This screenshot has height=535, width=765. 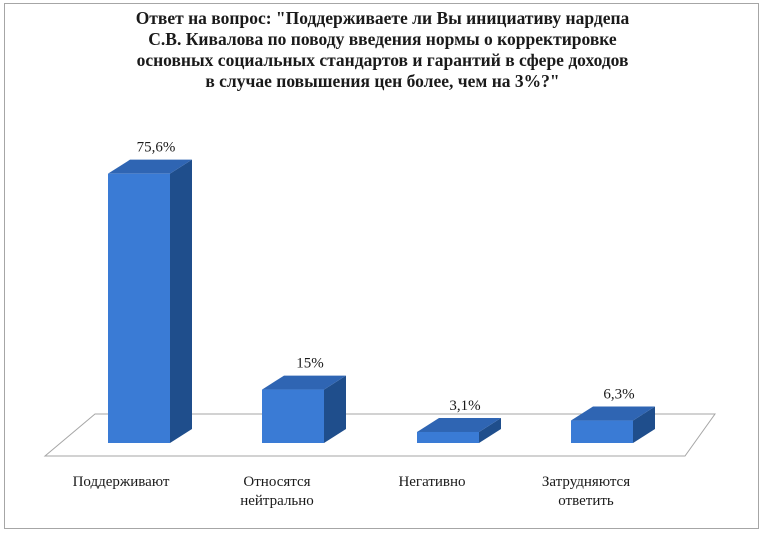 What do you see at coordinates (277, 501) in the screenshot?
I see `category-label-2-line-2: нейтрально` at bounding box center [277, 501].